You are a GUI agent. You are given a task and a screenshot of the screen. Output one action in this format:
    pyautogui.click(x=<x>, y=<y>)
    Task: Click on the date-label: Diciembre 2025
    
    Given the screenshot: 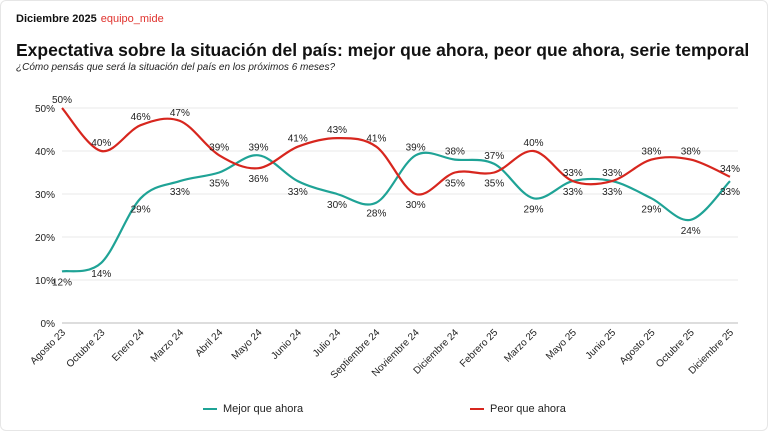 What is the action you would take?
    pyautogui.click(x=56, y=19)
    